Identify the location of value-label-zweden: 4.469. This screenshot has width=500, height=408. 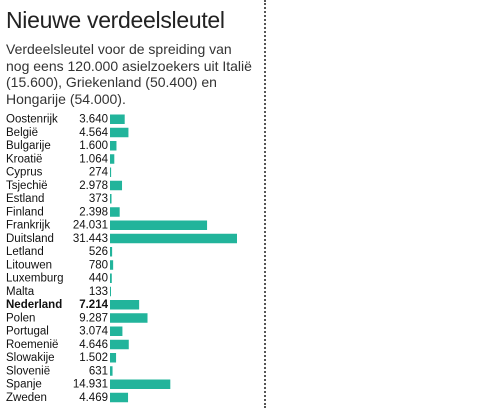
(93, 398).